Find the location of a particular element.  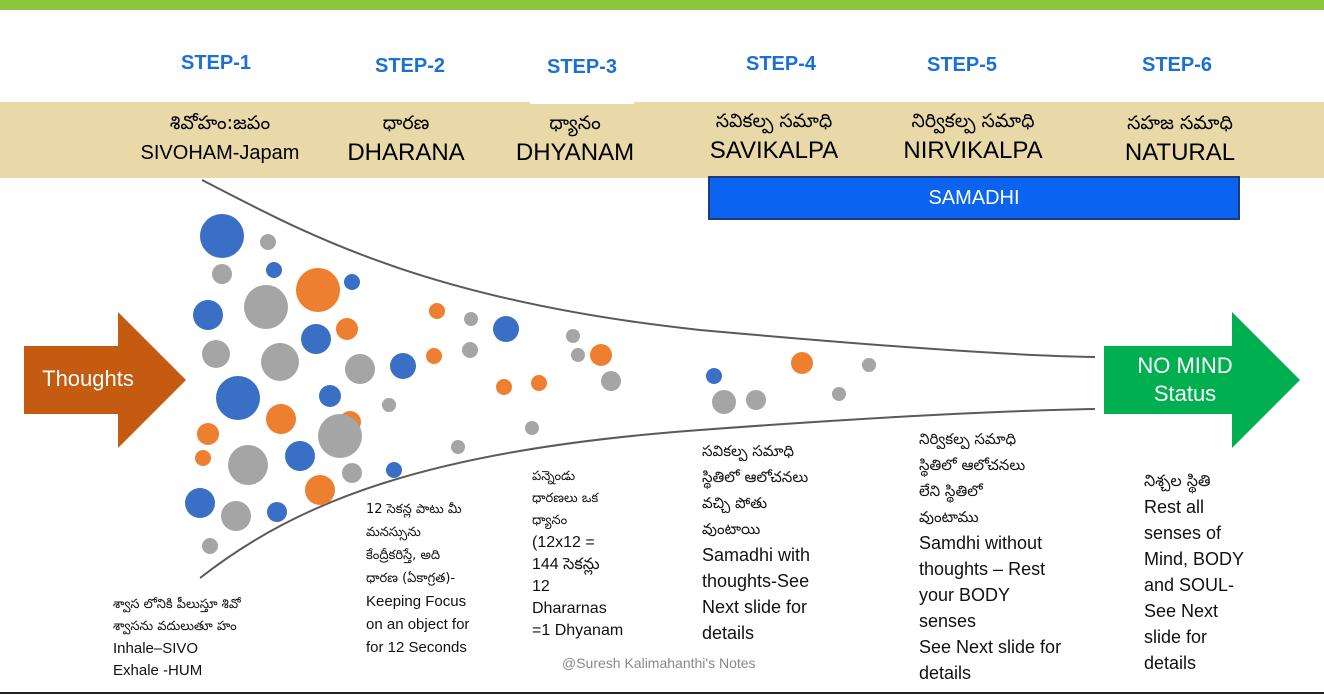

stage-telugu: సహజ సమాధి is located at coordinates (1180, 123).